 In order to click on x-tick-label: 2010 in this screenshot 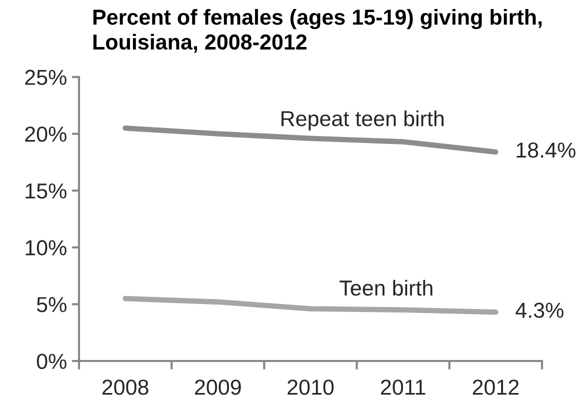, I will do `click(311, 387)`.